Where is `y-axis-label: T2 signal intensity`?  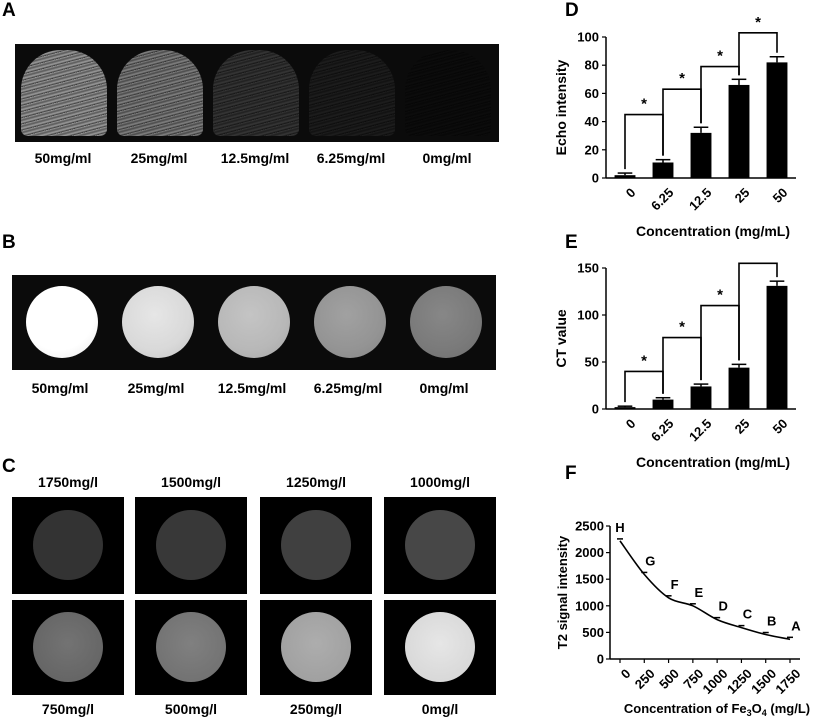
y-axis-label: T2 signal intensity is located at coordinates (562, 592).